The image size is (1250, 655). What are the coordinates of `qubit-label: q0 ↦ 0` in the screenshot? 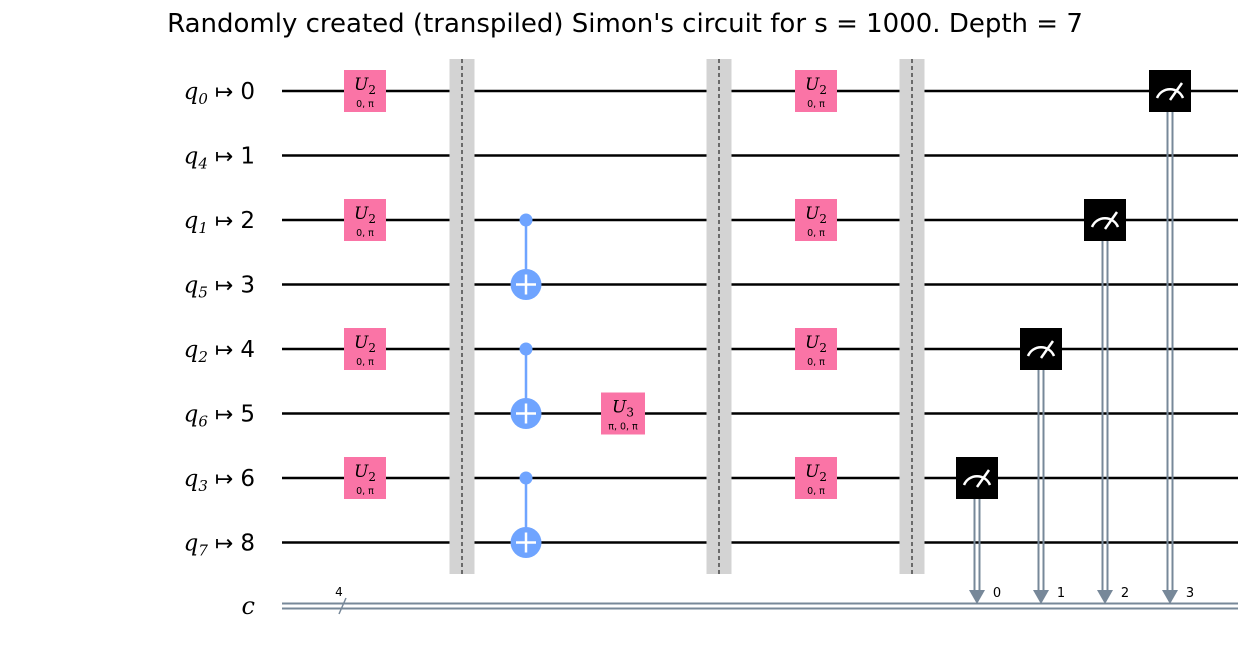 It's located at (219, 93).